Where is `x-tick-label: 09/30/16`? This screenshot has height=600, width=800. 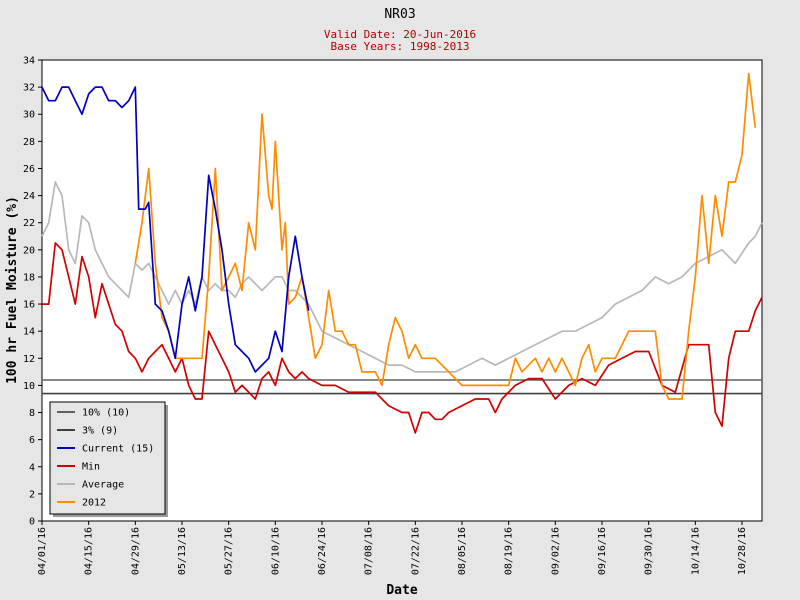
x-tick-label: 09/30/16 is located at coordinates (649, 551).